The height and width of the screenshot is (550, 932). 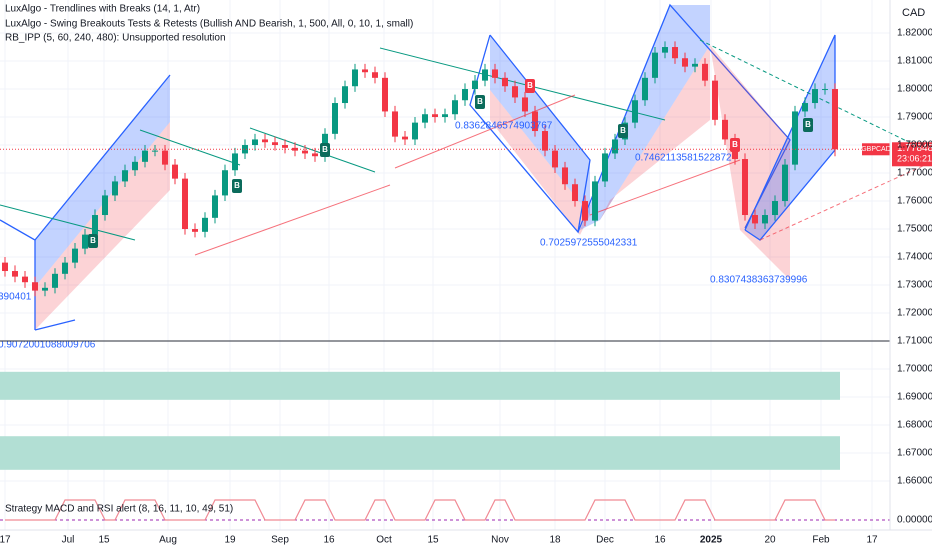 I want to click on x-tick-label: Aug, so click(x=168, y=540).